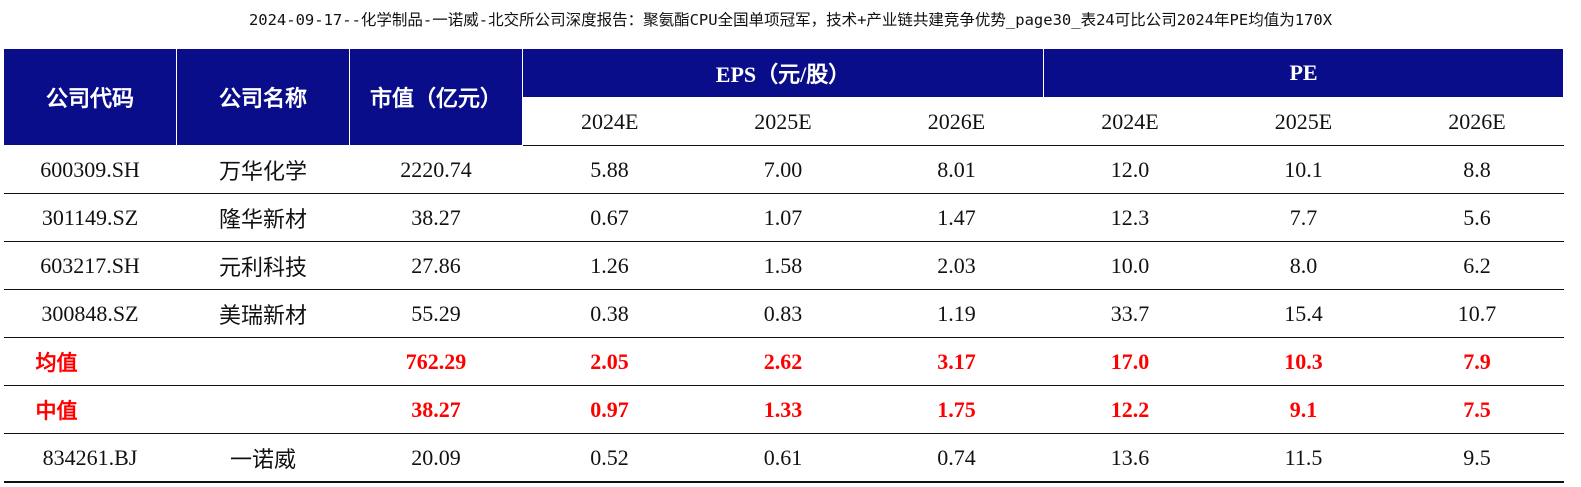  Describe the element at coordinates (90, 265) in the screenshot. I see `company-code-cell: 603217.SH` at that location.